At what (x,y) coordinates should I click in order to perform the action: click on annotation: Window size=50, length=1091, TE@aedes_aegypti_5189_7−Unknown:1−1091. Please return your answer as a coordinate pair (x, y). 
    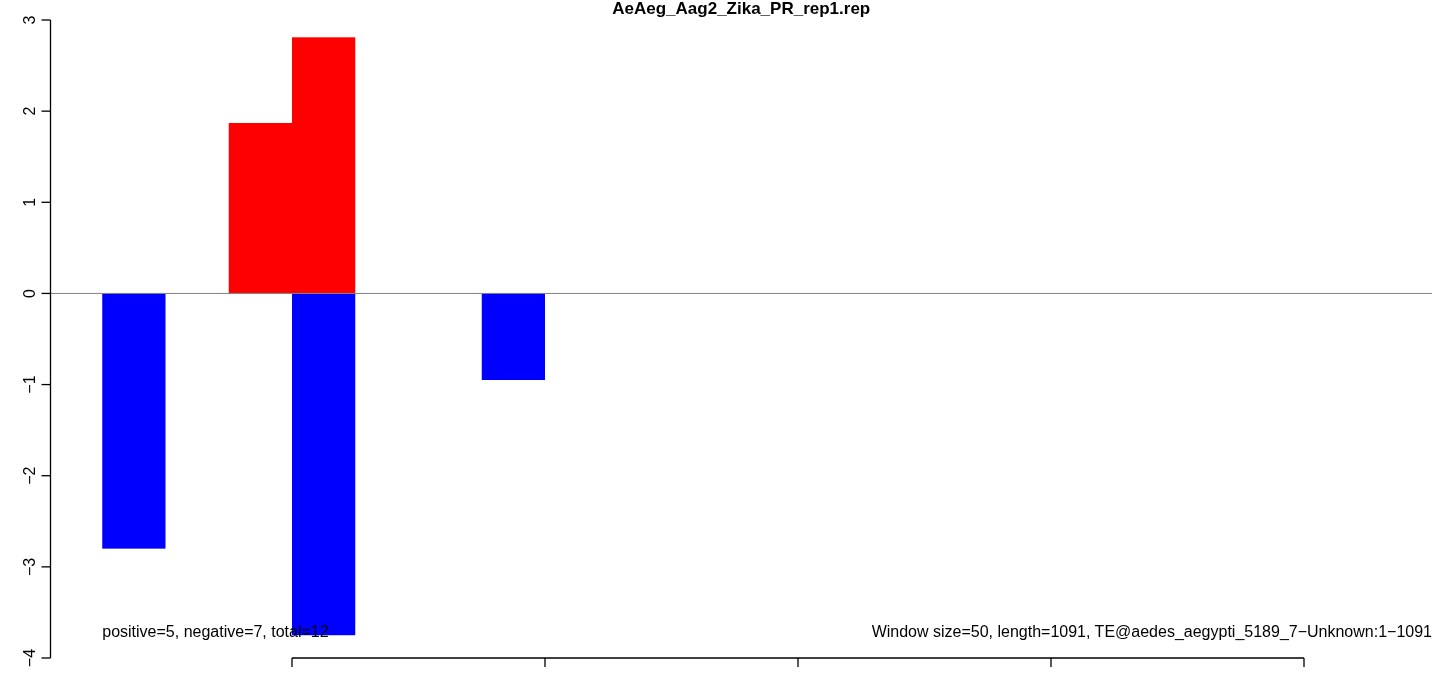
    Looking at the image, I should click on (1152, 632).